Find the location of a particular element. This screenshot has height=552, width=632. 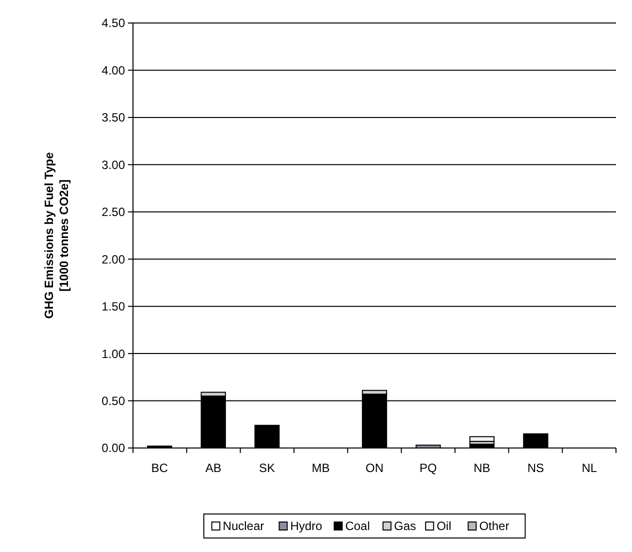

y-tick-label: 2.50 is located at coordinates (114, 212).